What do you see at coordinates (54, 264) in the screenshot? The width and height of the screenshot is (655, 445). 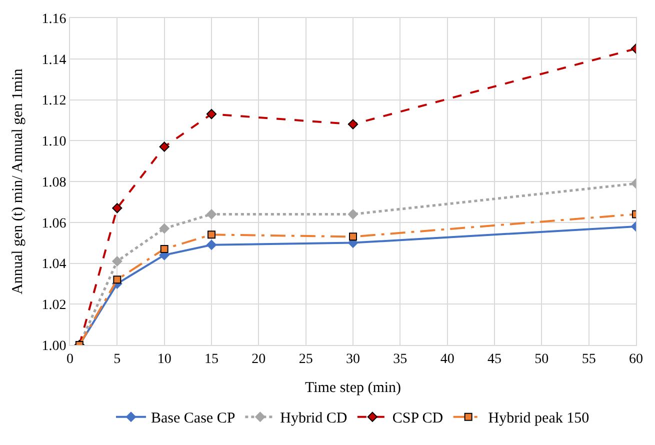 I see `y-tick-label: 1.04` at bounding box center [54, 264].